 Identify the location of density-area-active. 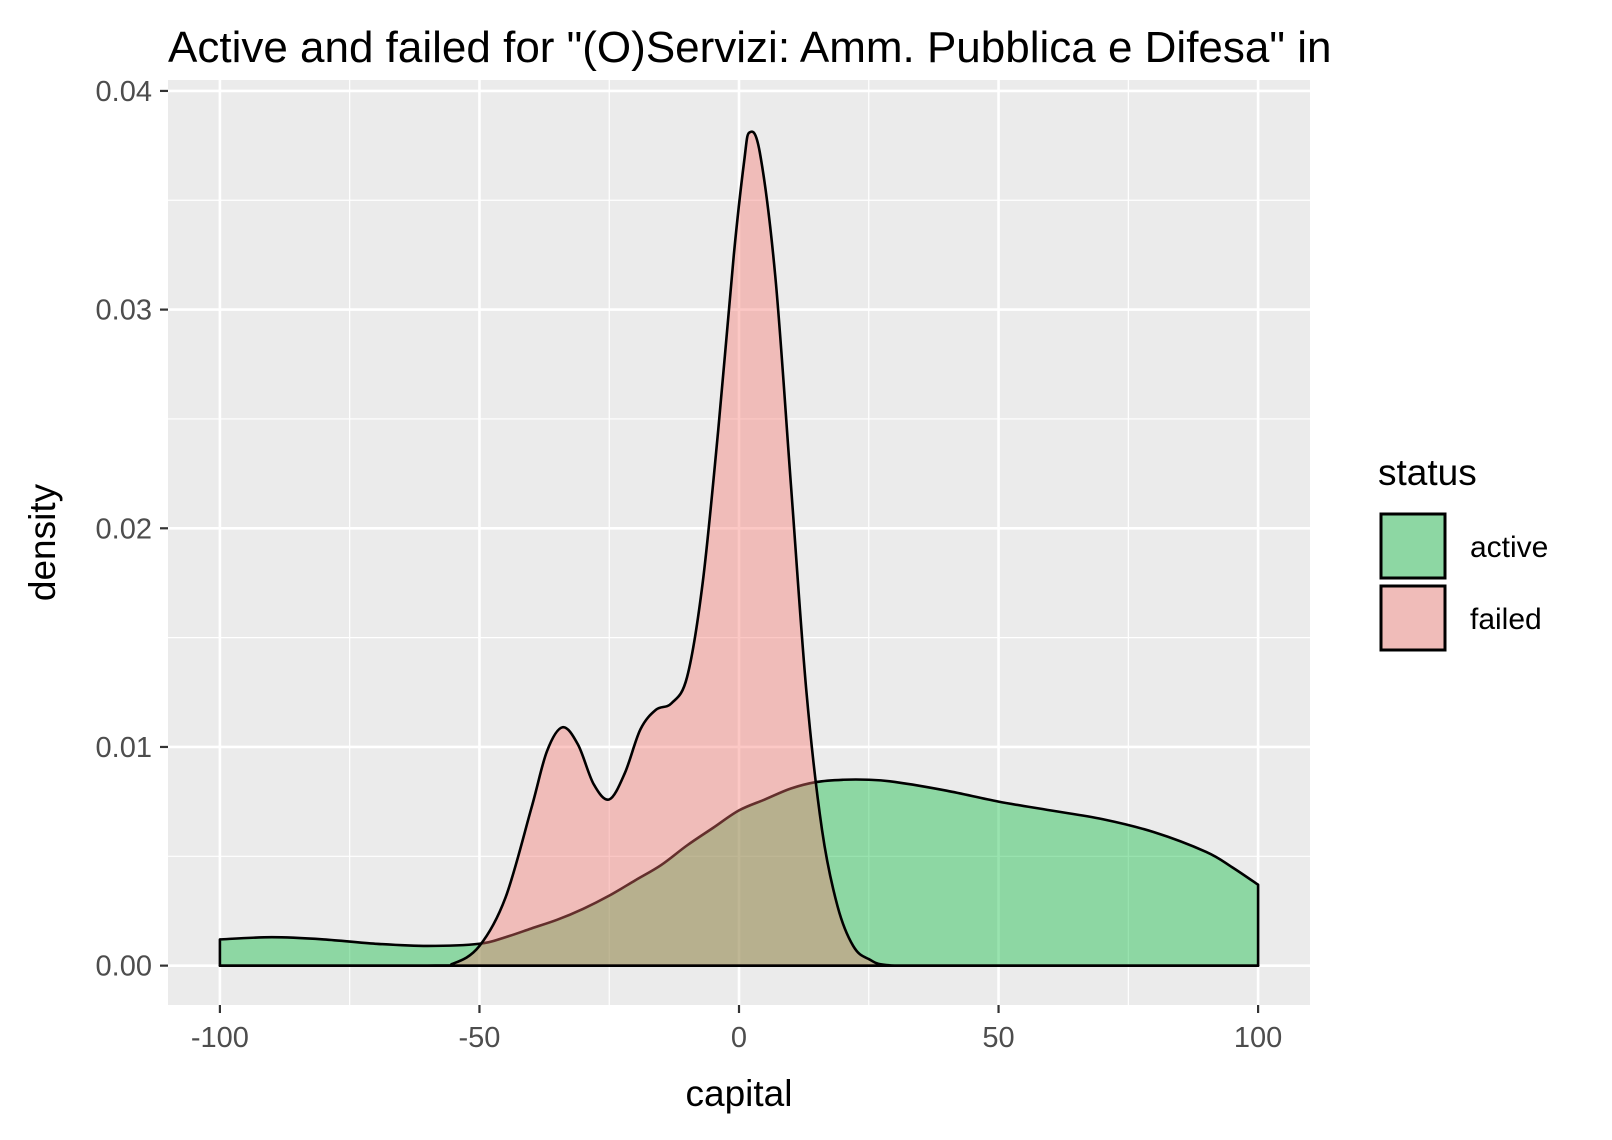
(739, 872).